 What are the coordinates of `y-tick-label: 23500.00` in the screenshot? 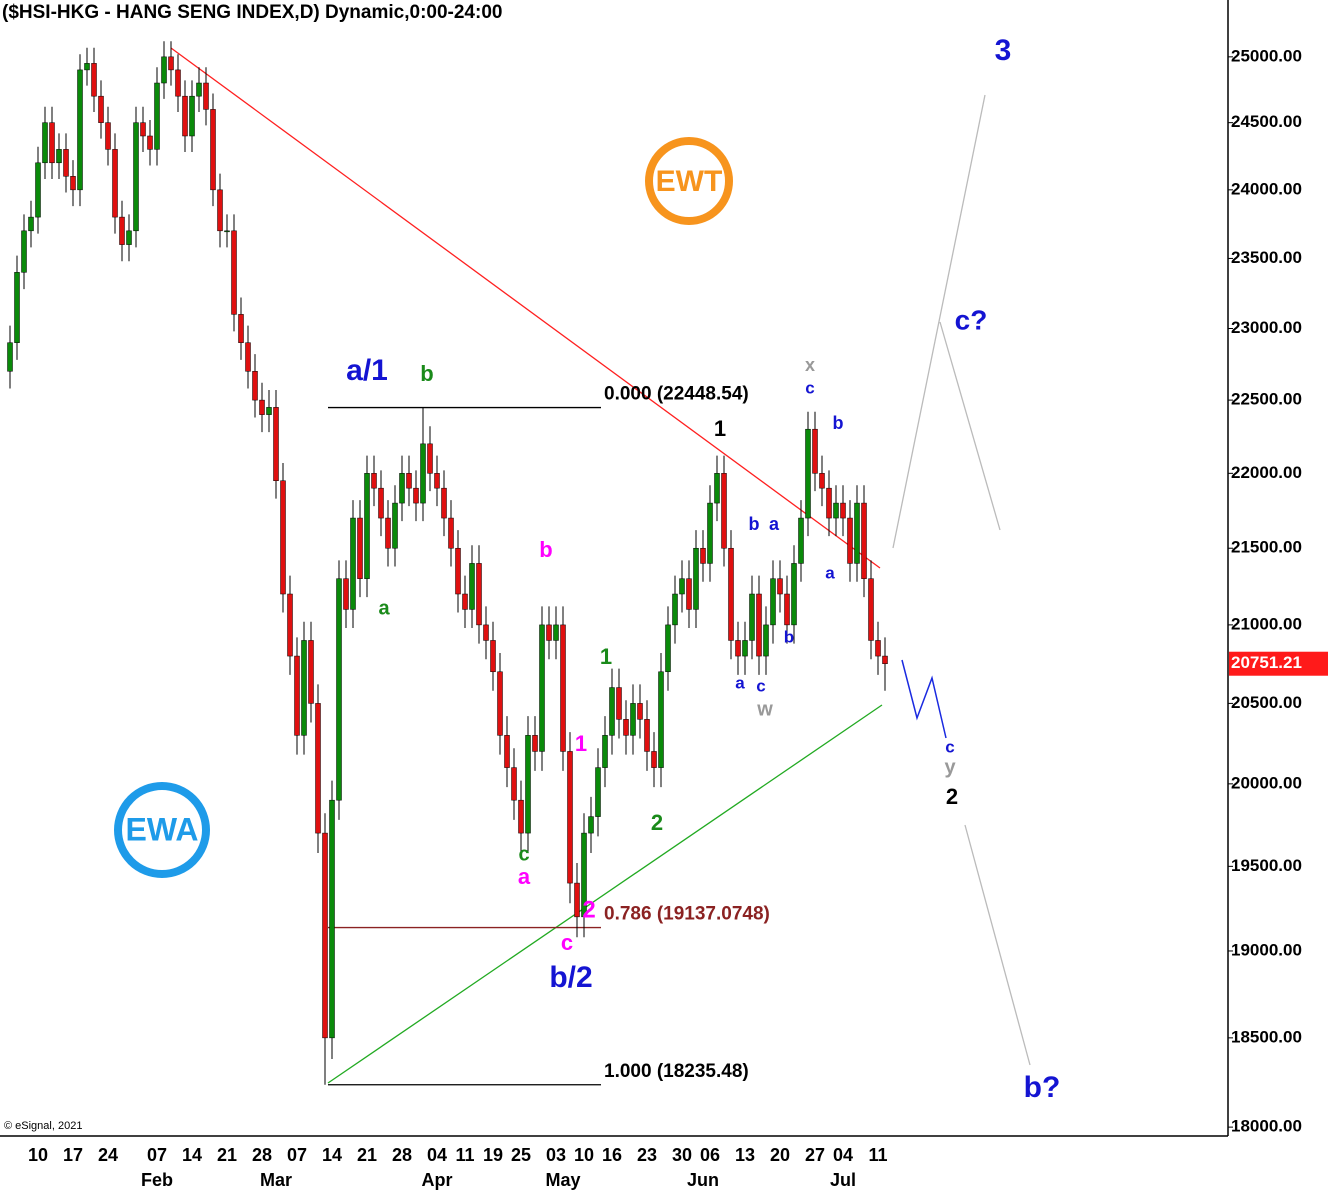 It's located at (1266, 257).